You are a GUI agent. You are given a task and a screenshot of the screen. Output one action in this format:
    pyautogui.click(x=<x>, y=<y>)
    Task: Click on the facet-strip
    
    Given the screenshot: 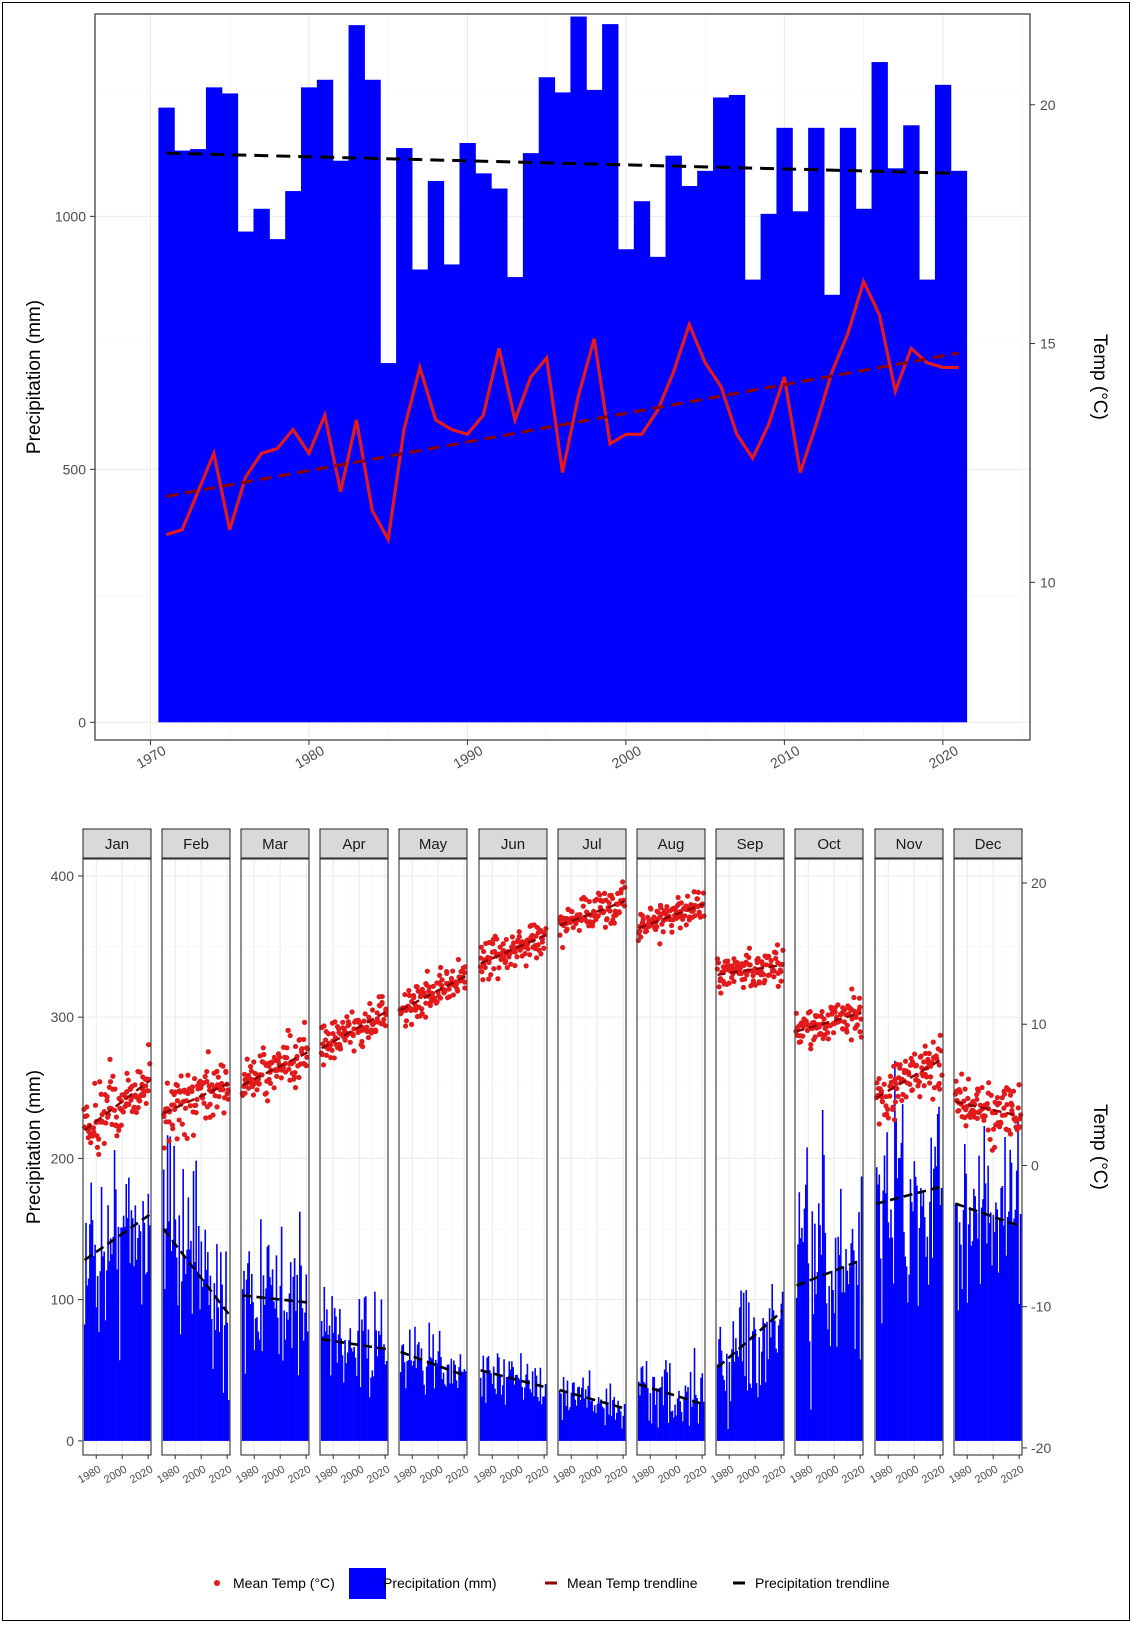 What is the action you would take?
    pyautogui.click(x=671, y=843)
    